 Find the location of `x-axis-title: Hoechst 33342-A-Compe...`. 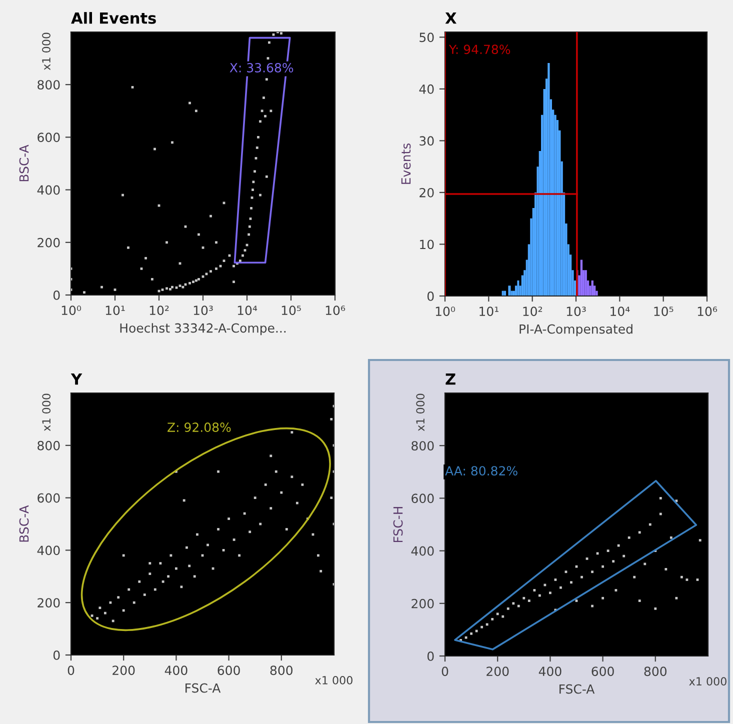

x-axis-title: Hoechst 33342-A-Compe... is located at coordinates (203, 329).